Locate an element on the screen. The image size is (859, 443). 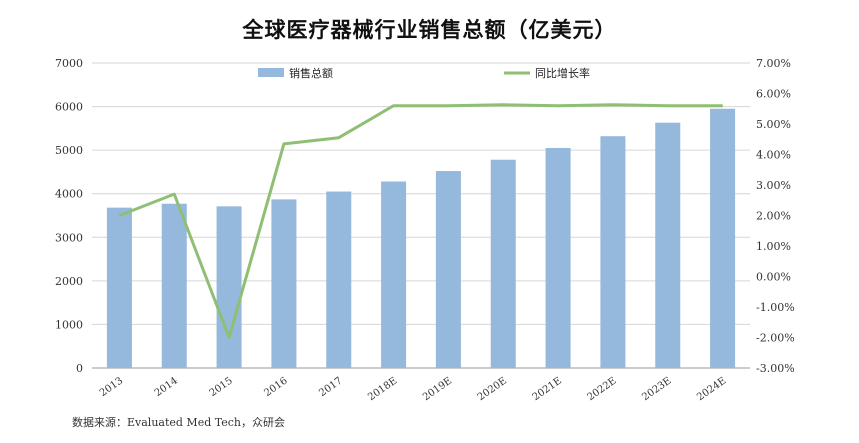
left-tick-label: 1000 is located at coordinates (69, 324).